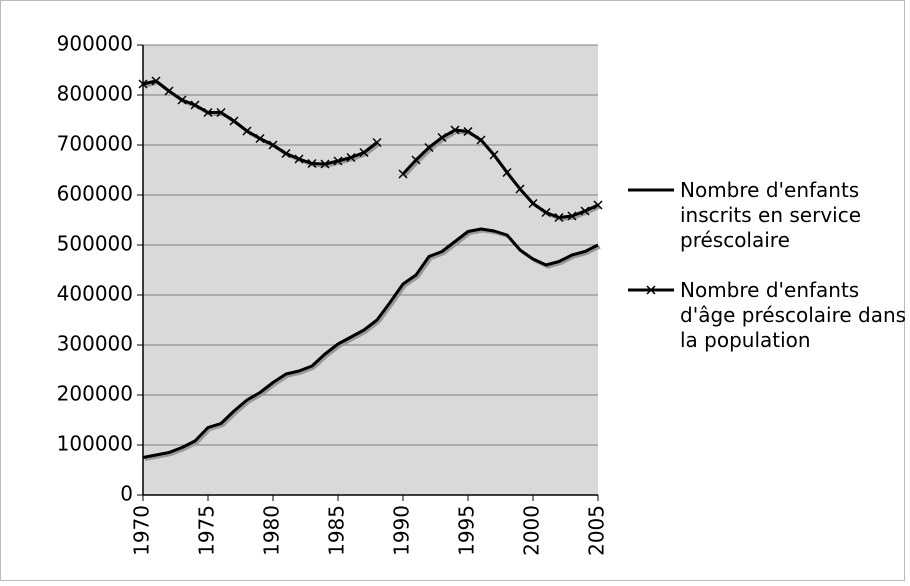 The image size is (910, 586). Describe the element at coordinates (95, 144) in the screenshot. I see `y-tick-label: 700000` at that location.